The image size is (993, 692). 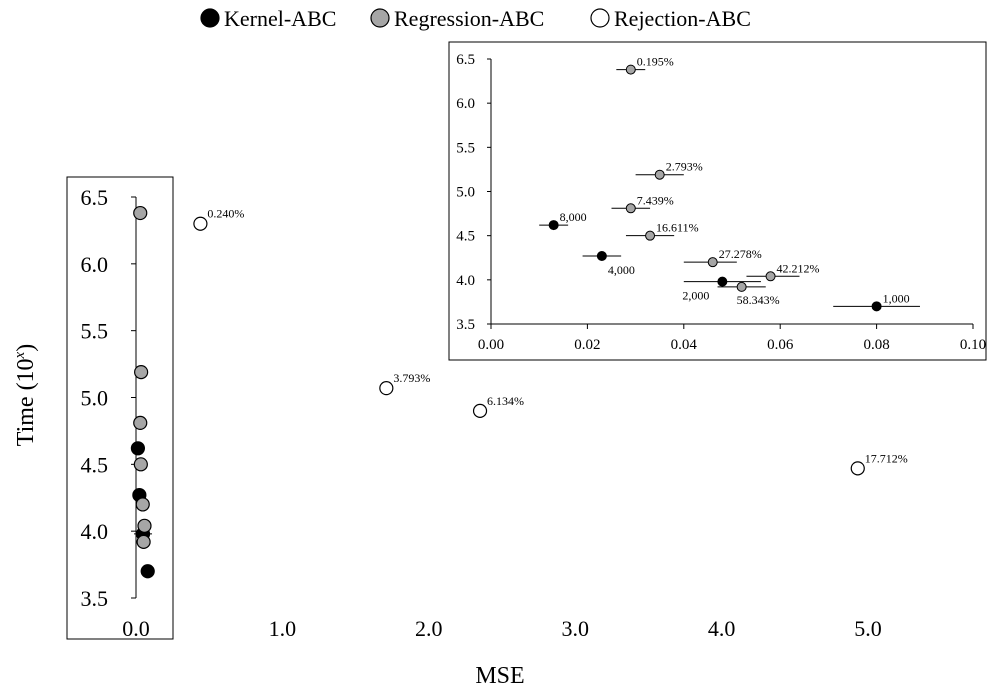 What do you see at coordinates (465, 193) in the screenshot?
I see `inset-y-tick-label: 5.0` at bounding box center [465, 193].